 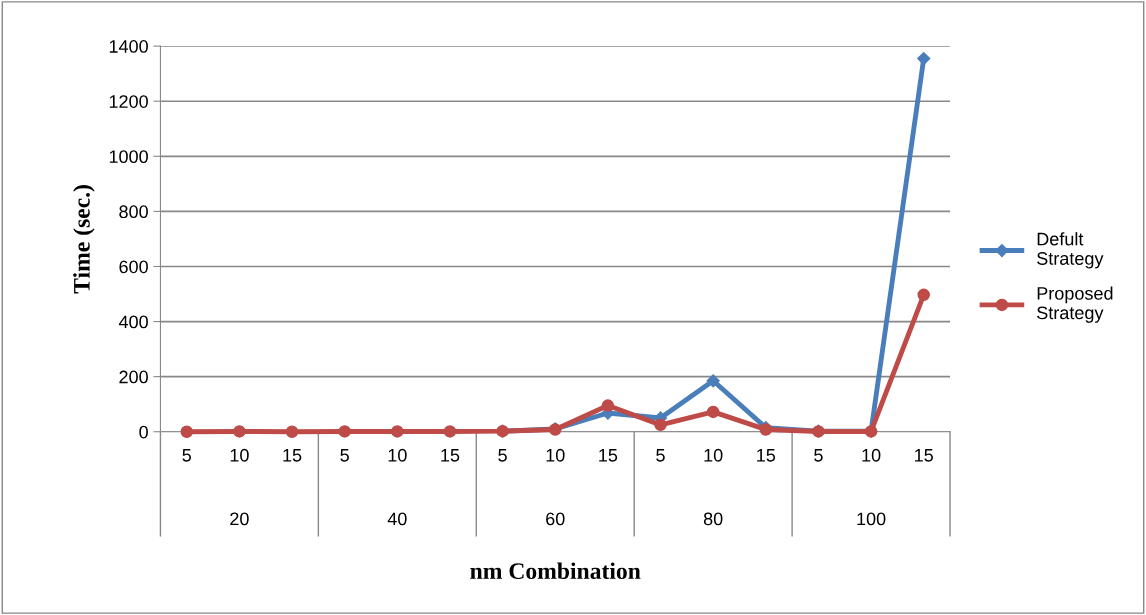 I want to click on text: 80, so click(x=713, y=519).